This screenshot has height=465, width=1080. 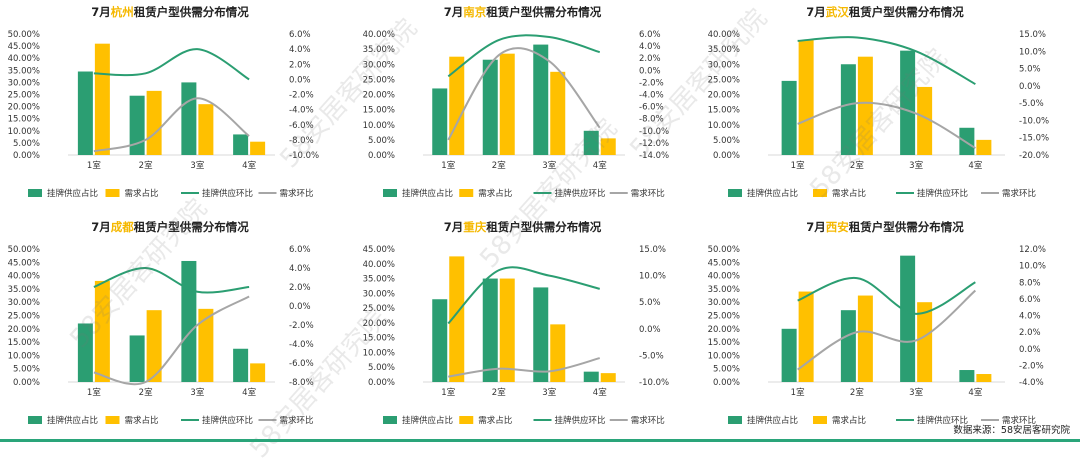 I want to click on left-axis-tick-label: 25.00%, so click(x=724, y=80).